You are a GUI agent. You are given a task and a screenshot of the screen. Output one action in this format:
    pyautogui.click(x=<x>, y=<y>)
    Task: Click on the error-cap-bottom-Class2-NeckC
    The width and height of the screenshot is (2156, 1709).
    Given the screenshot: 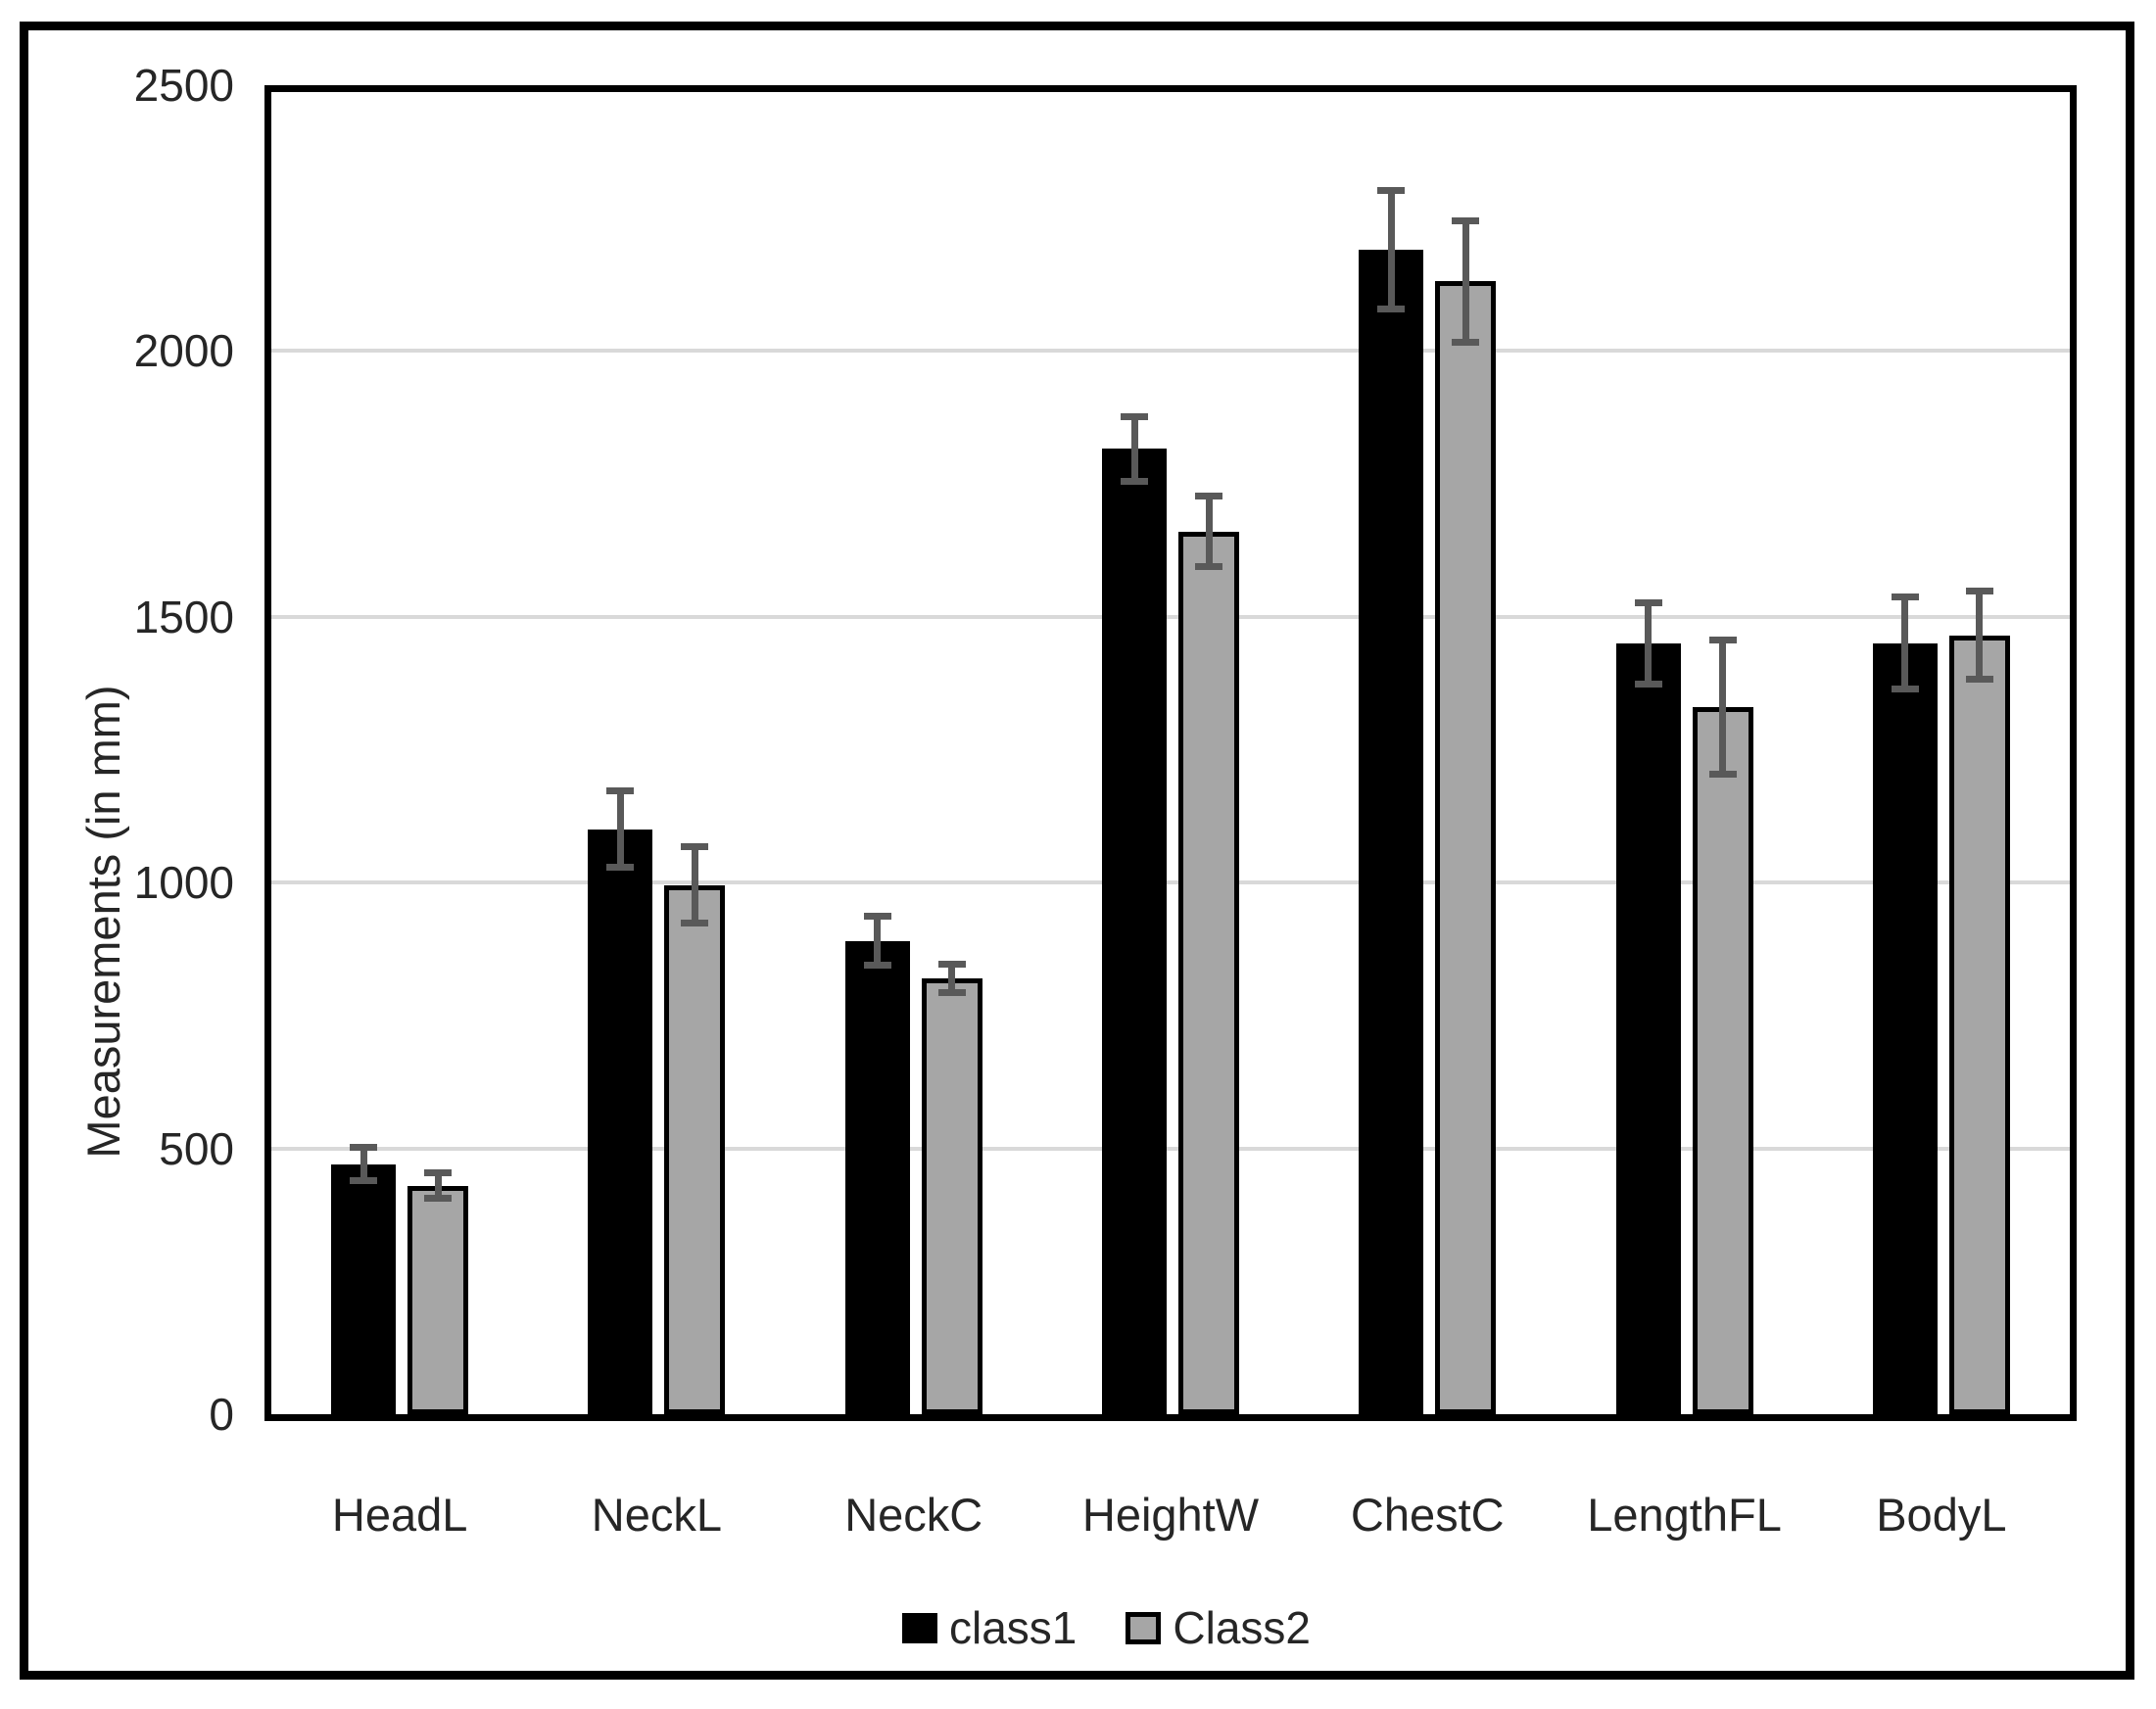 What is the action you would take?
    pyautogui.click(x=951, y=992)
    